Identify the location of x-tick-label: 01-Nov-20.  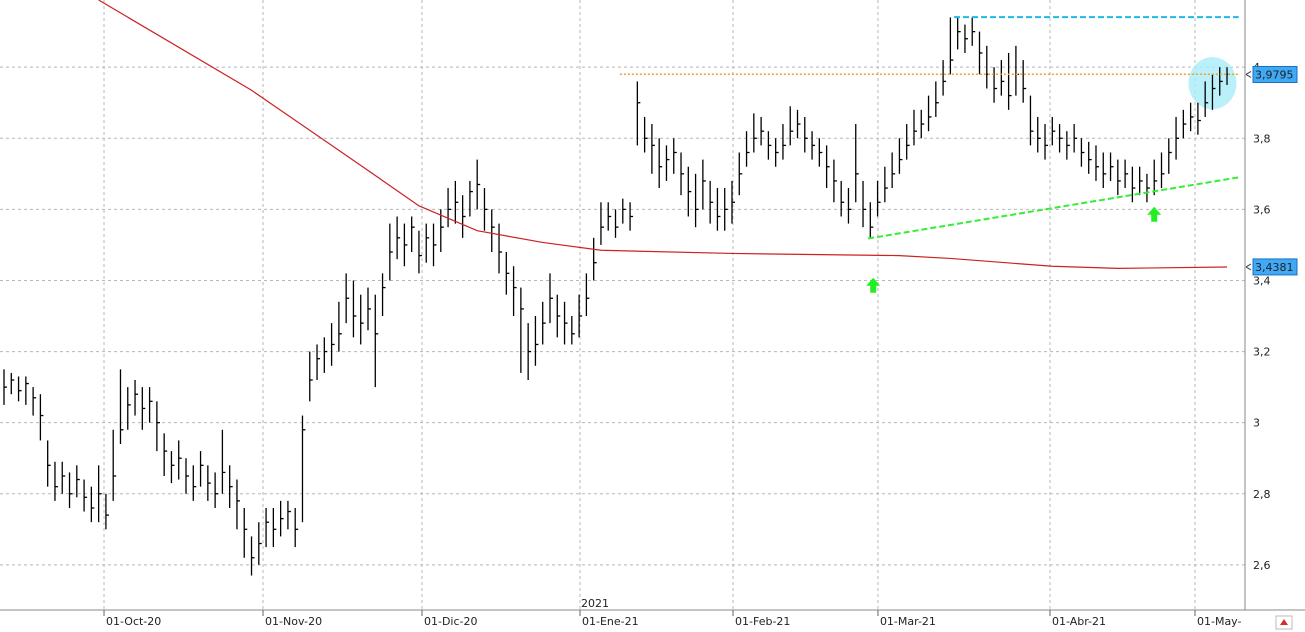
(293, 621).